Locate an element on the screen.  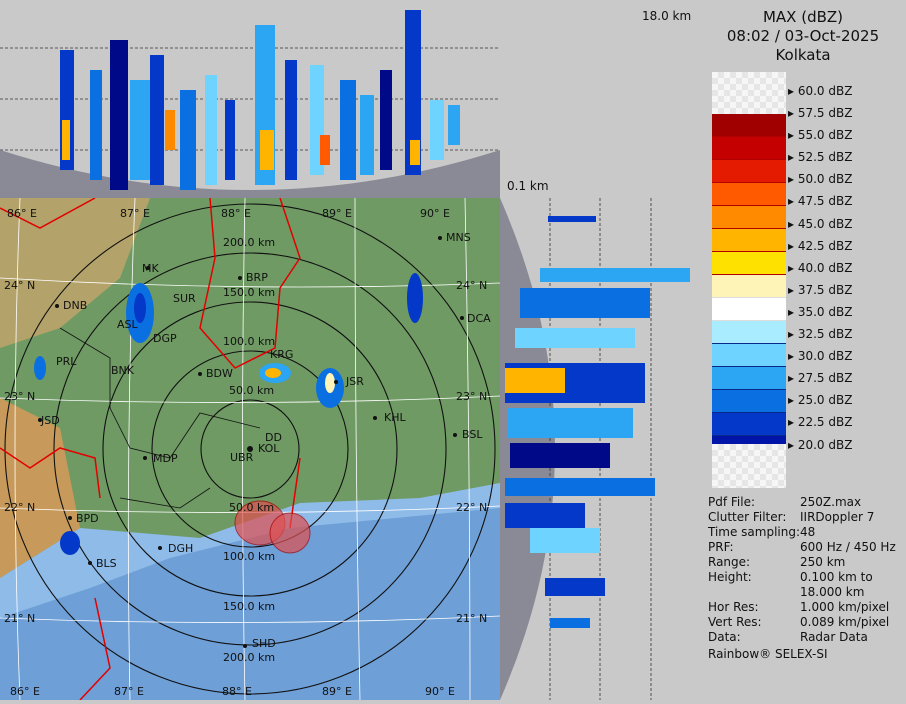
city-label: MDP is located at coordinates (165, 458).